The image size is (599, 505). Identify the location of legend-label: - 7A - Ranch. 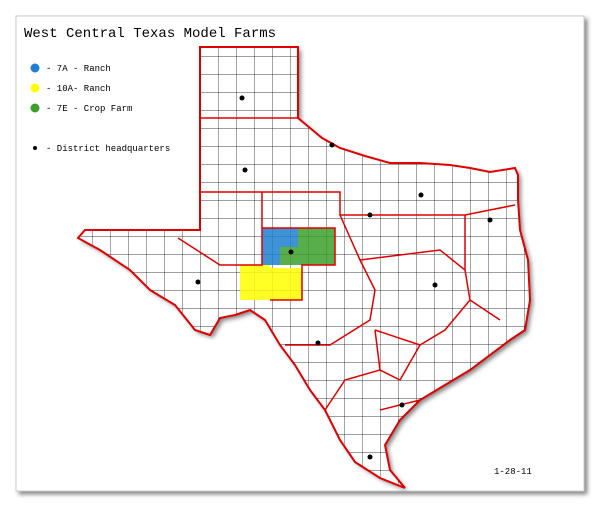
(78, 69).